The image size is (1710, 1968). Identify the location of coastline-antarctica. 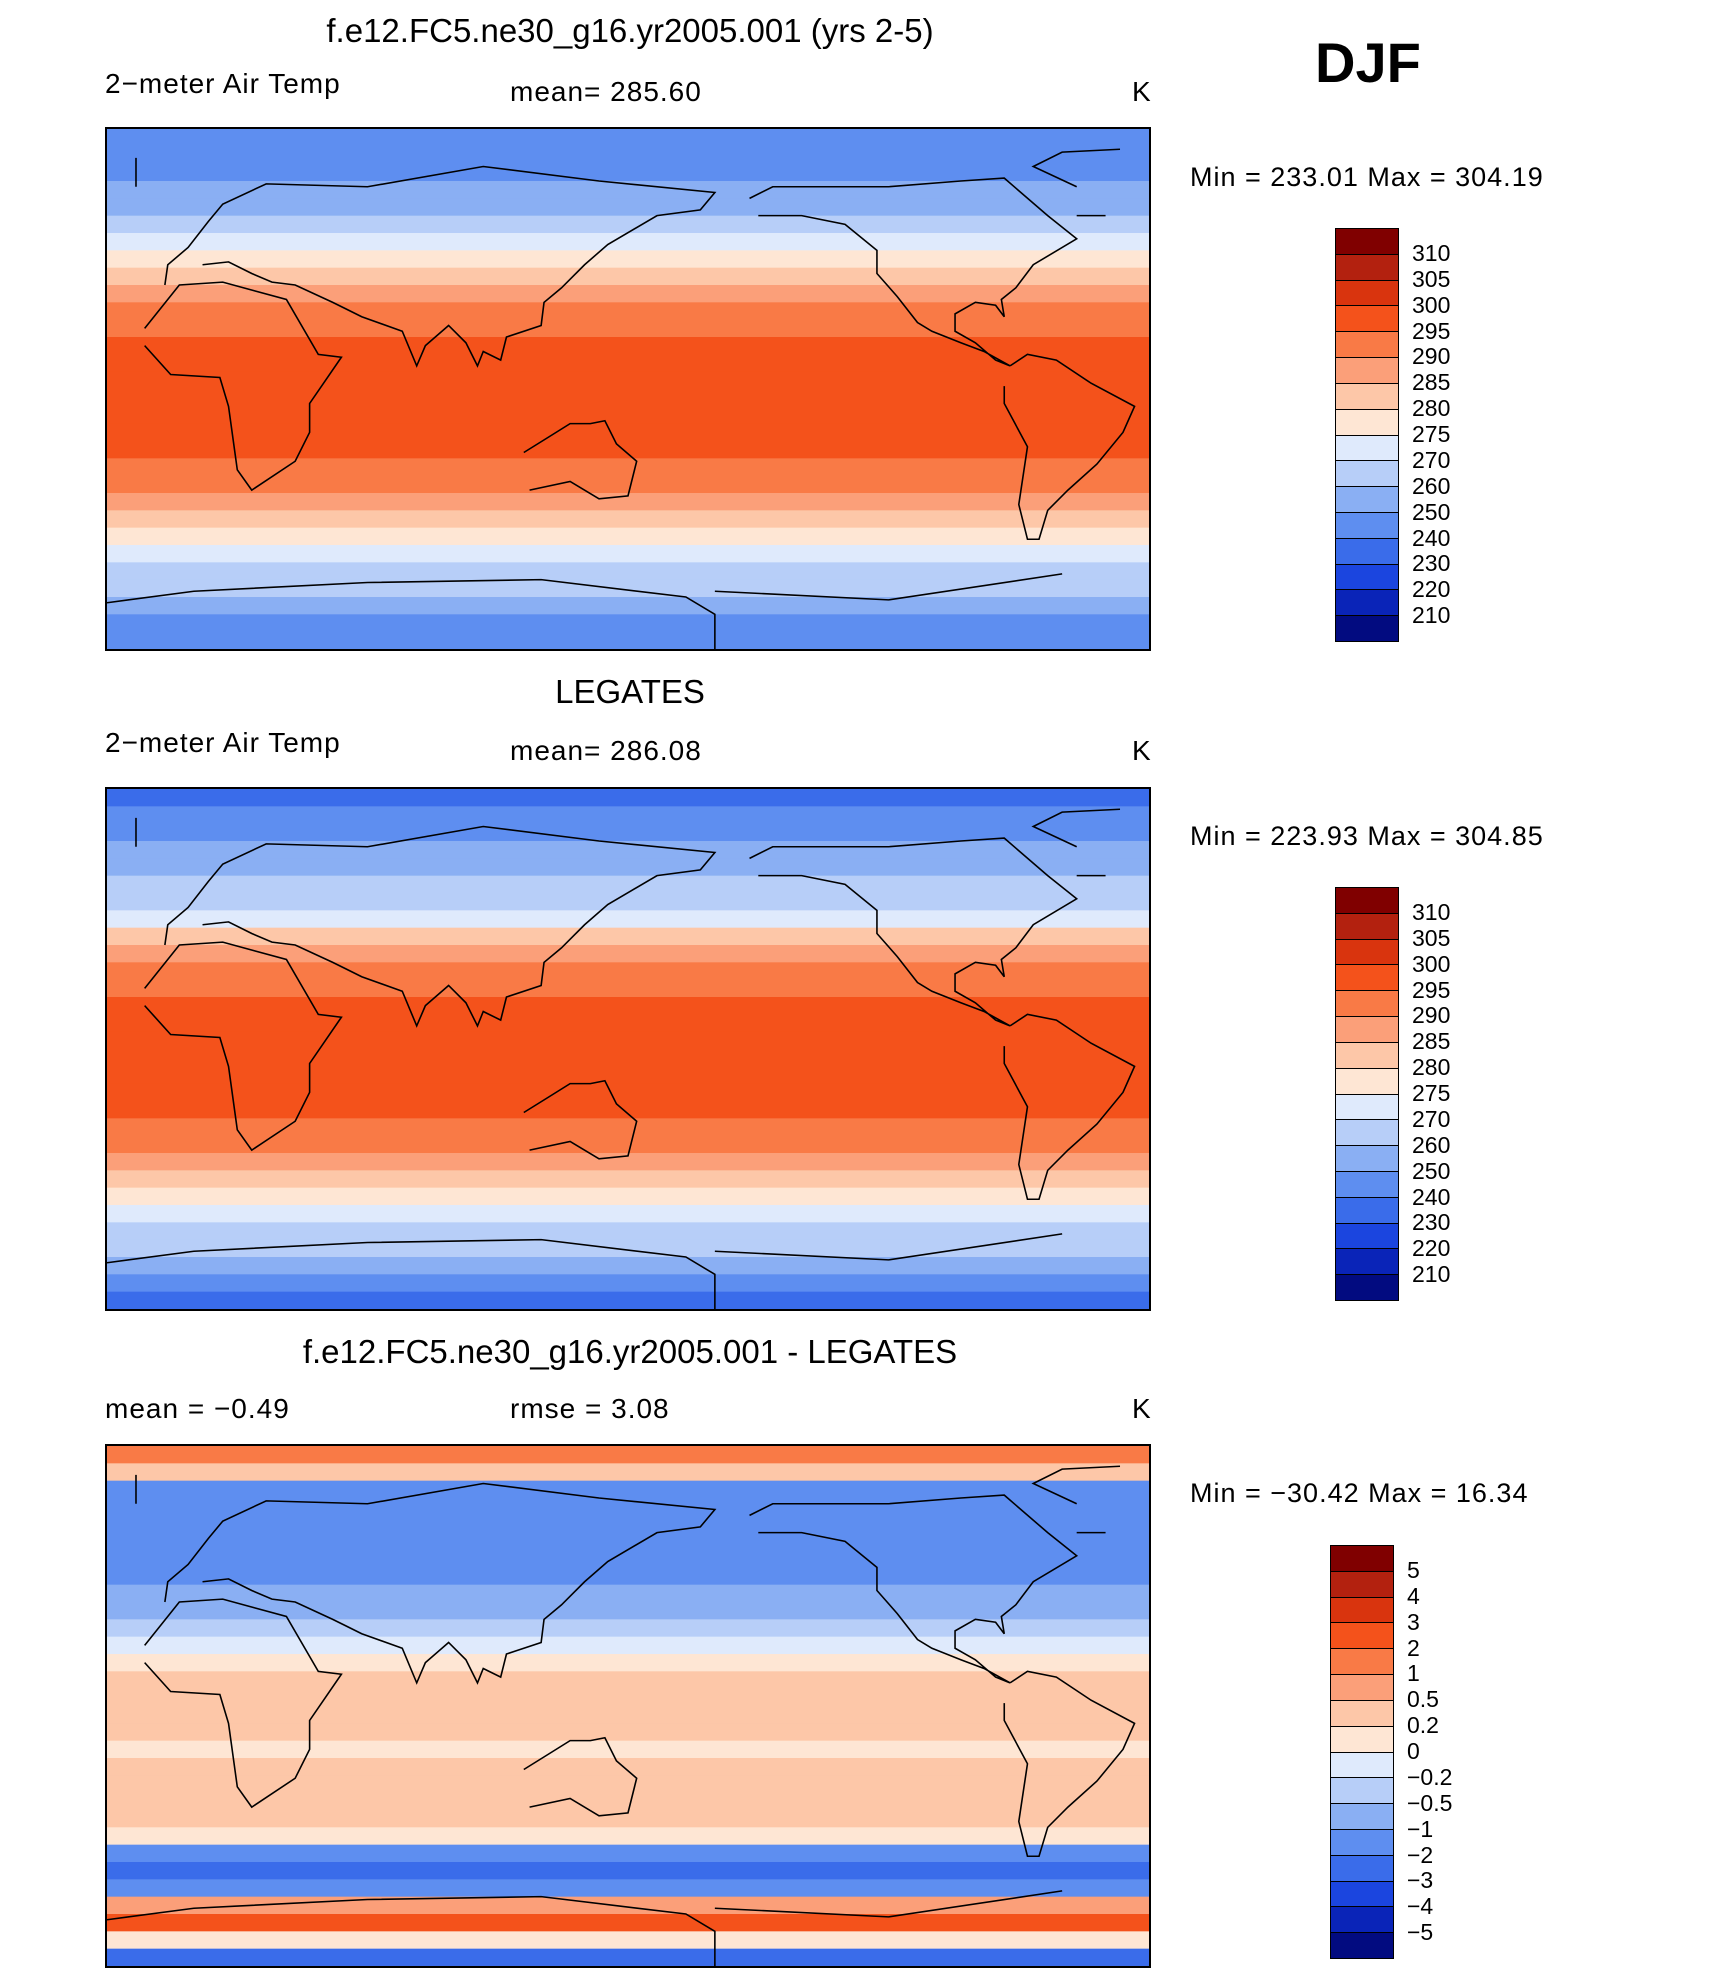
(585, 1928).